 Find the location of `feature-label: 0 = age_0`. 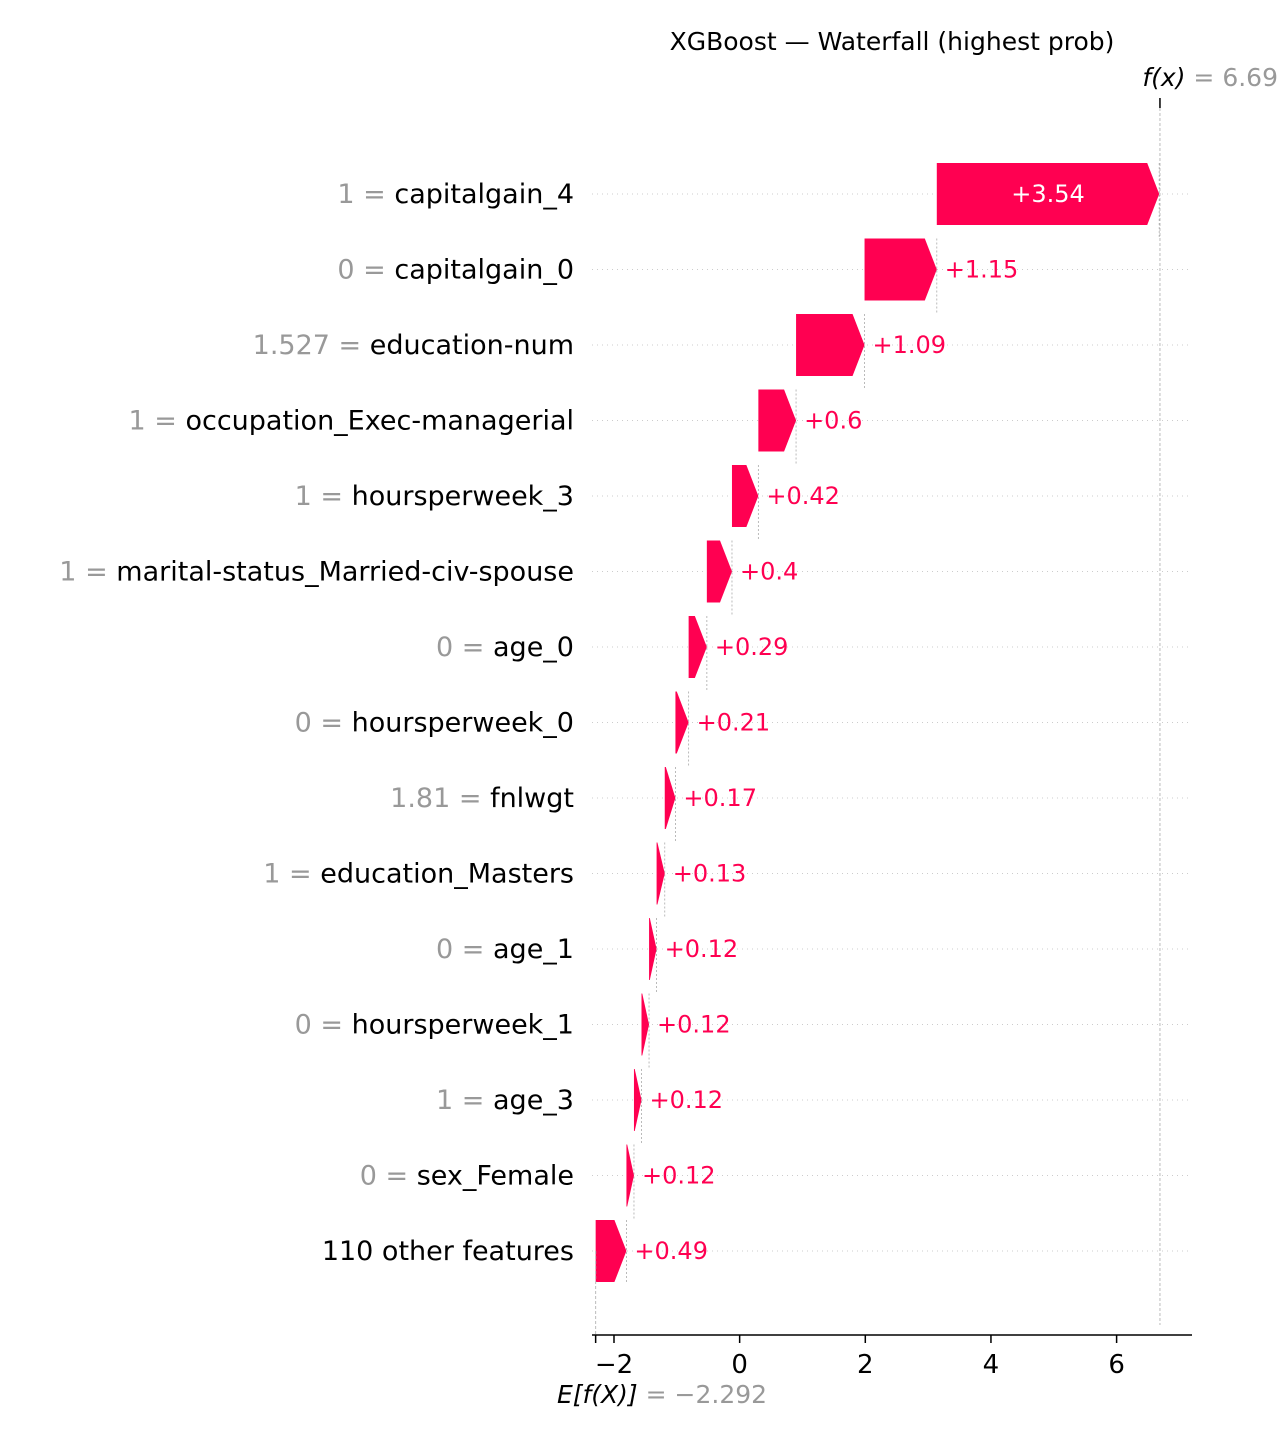

feature-label: 0 = age_0 is located at coordinates (505, 647).